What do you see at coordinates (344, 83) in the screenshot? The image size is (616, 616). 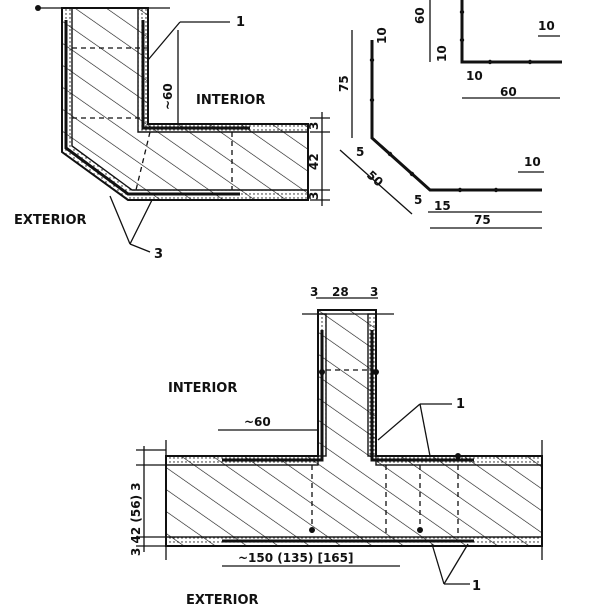 I see `dim-75-vertical: 75` at bounding box center [344, 83].